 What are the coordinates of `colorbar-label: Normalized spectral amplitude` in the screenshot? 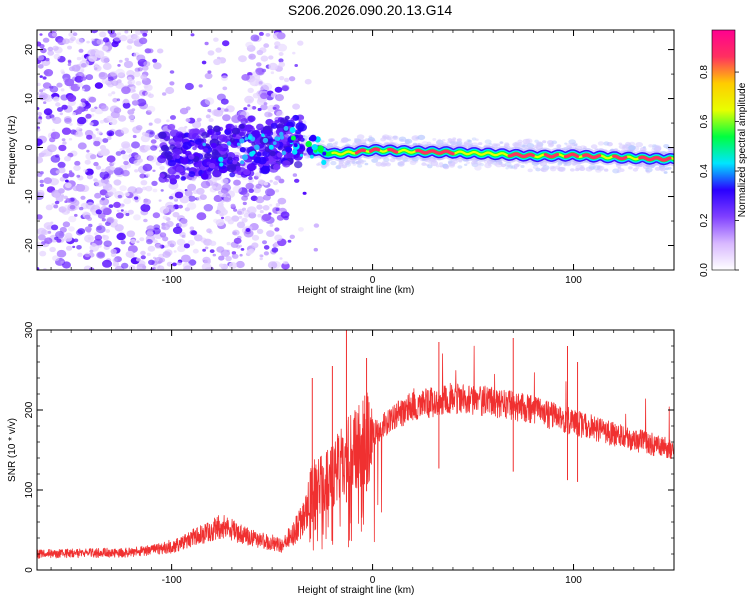 It's located at (742, 149).